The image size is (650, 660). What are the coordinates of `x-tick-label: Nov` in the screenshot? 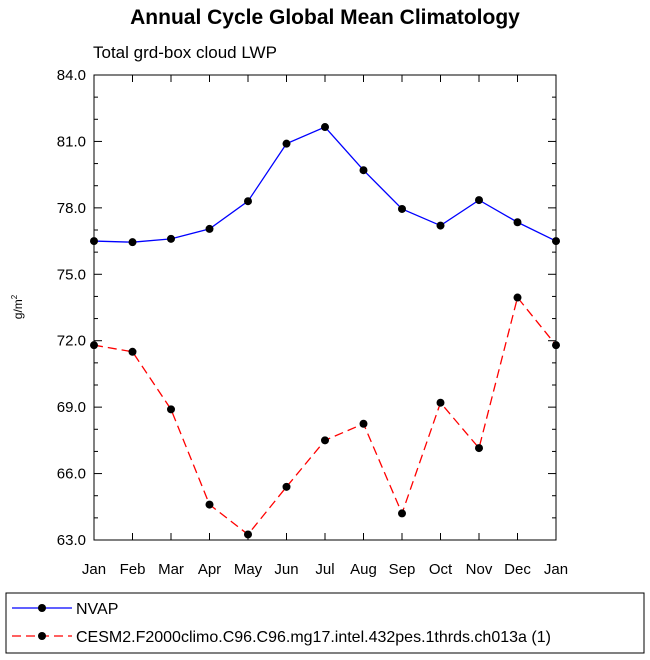 It's located at (479, 569).